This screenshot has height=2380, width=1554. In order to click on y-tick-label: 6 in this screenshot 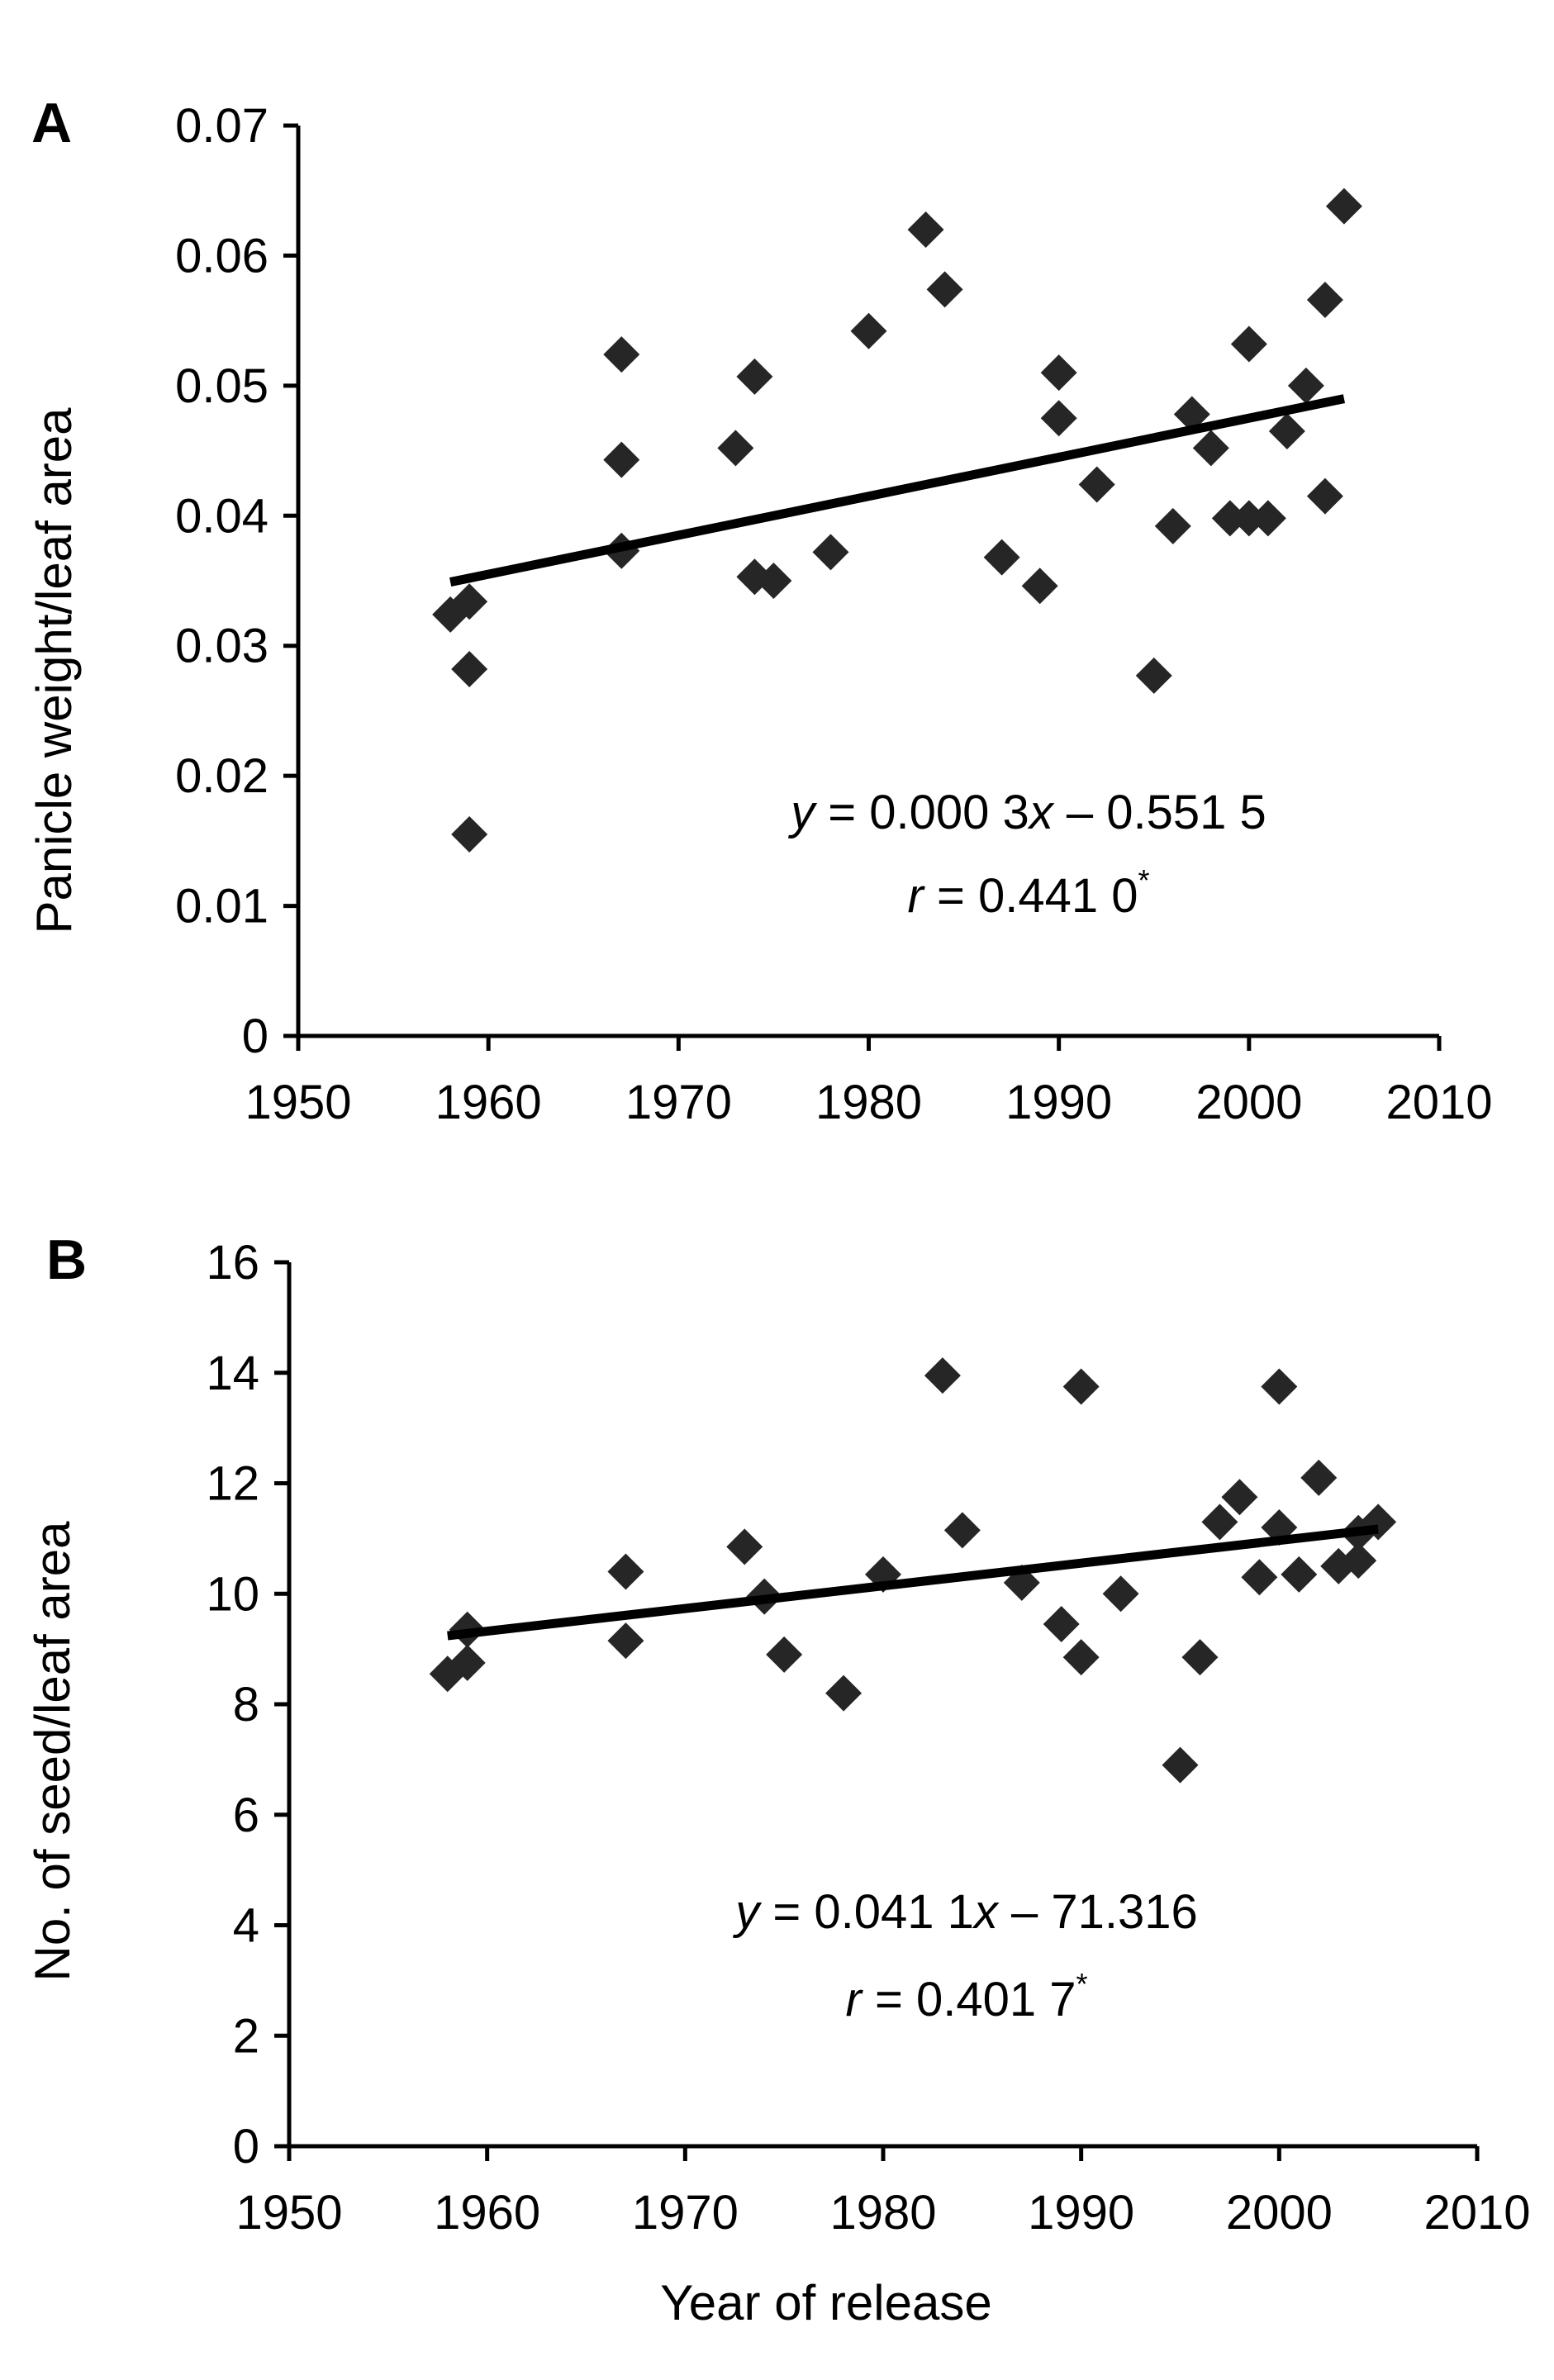, I will do `click(246, 1815)`.